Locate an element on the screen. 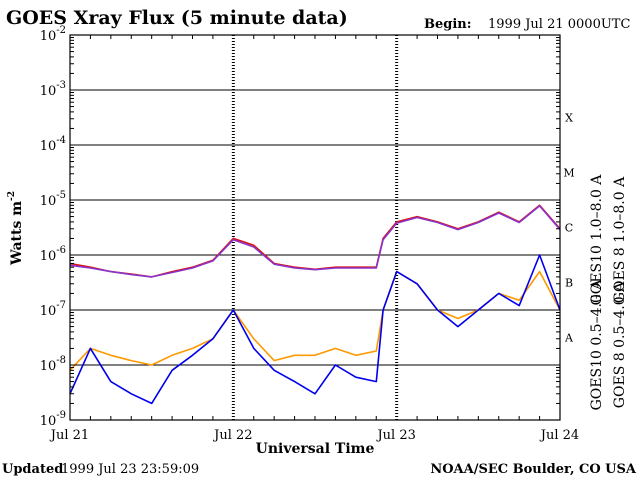  x-tick-label: Jul 23 is located at coordinates (395, 435).